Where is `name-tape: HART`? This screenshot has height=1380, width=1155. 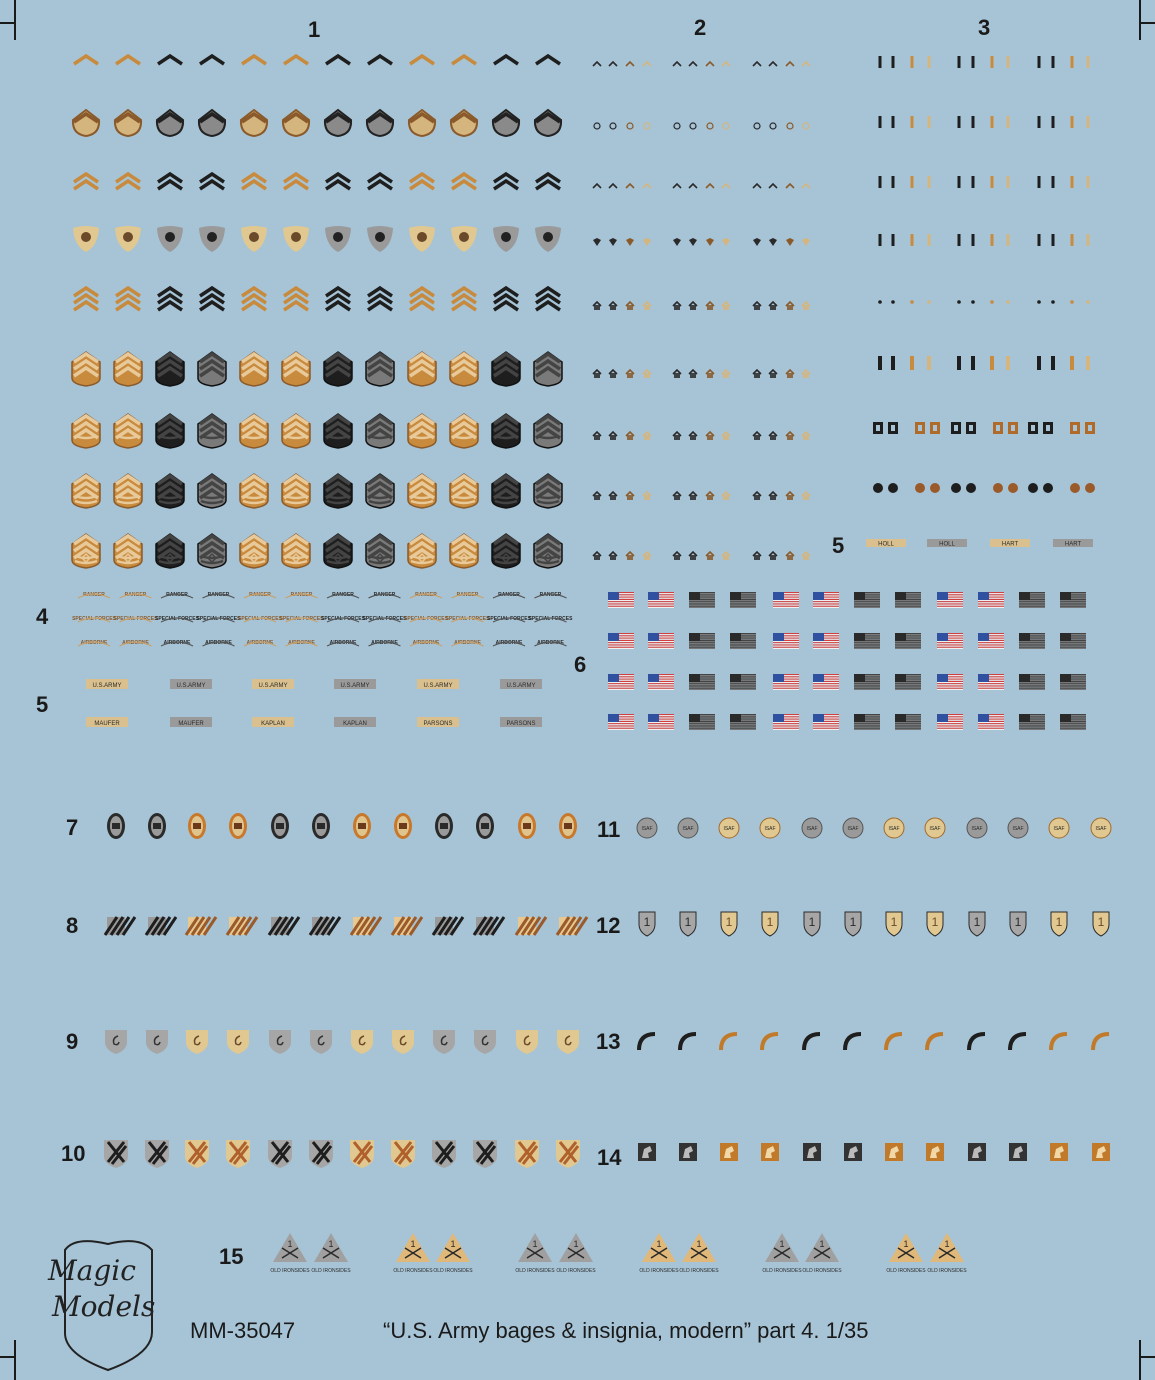
name-tape: HART is located at coordinates (1073, 543).